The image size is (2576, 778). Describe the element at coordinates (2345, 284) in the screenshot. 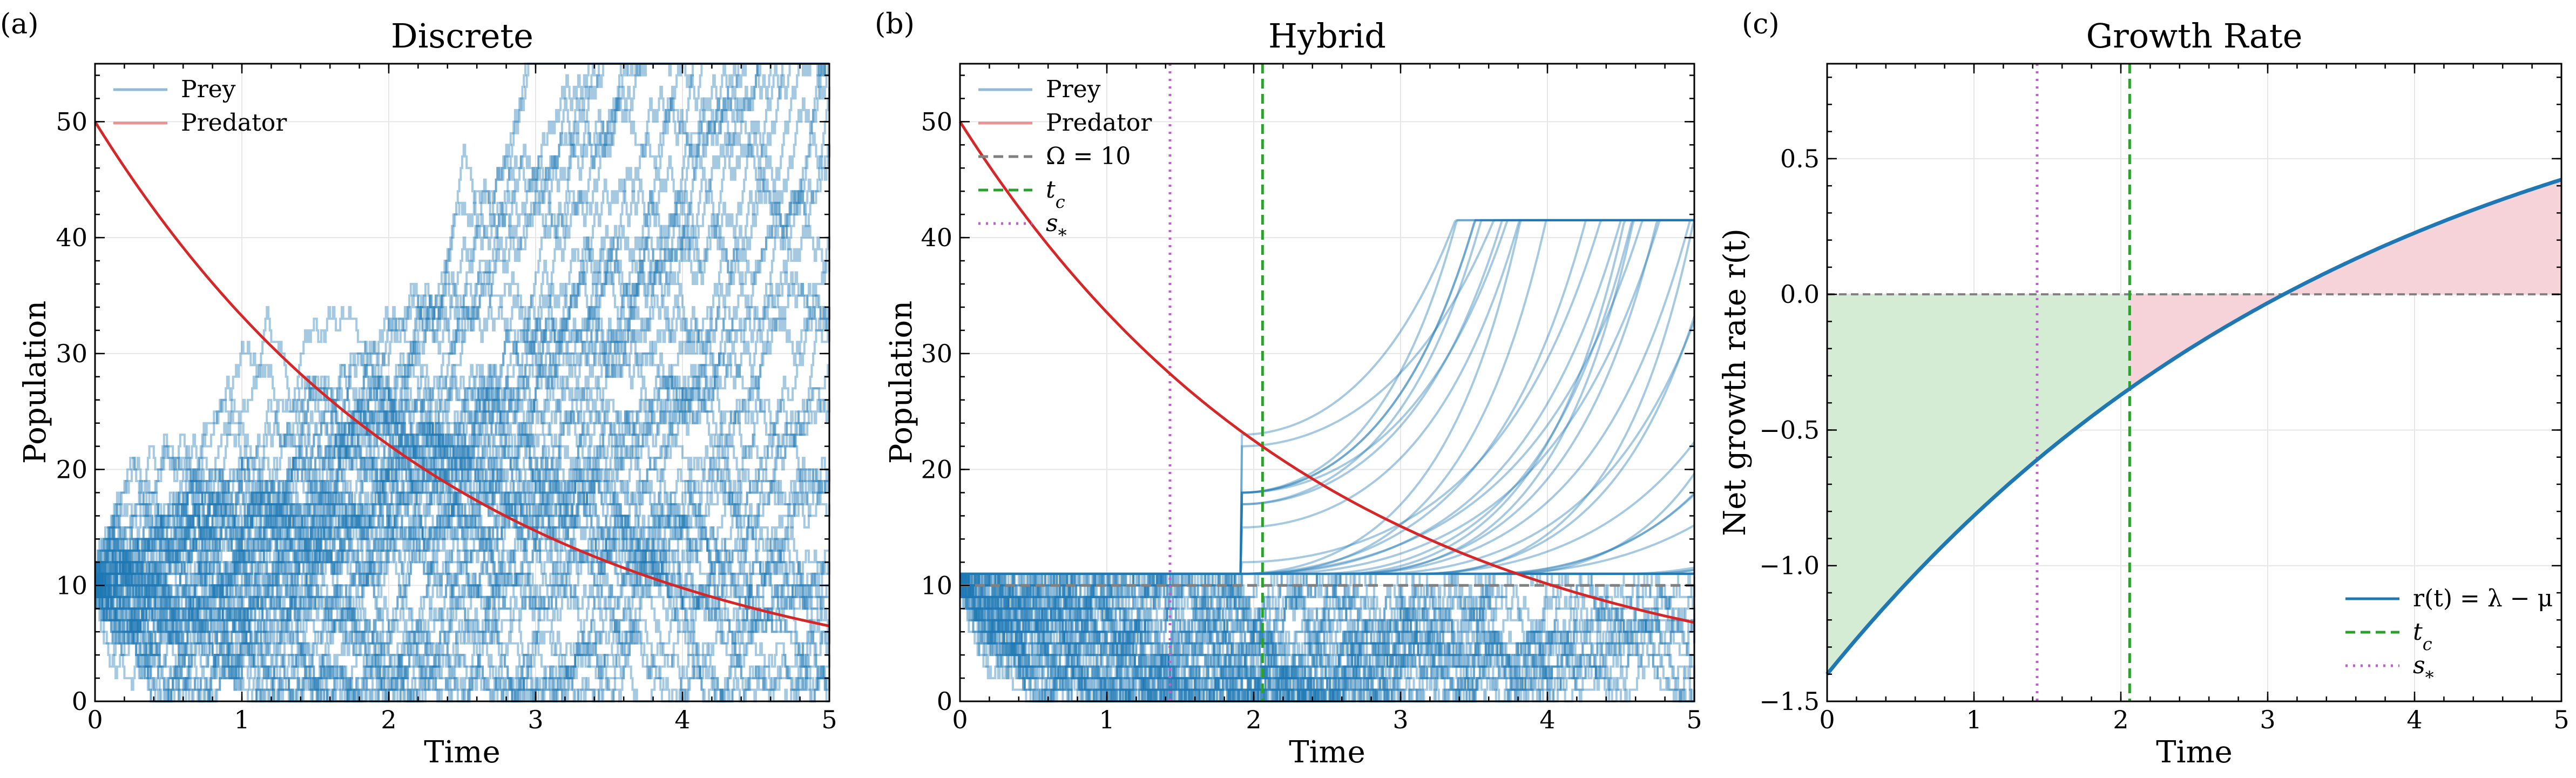

I see `positive-rate-fill` at that location.